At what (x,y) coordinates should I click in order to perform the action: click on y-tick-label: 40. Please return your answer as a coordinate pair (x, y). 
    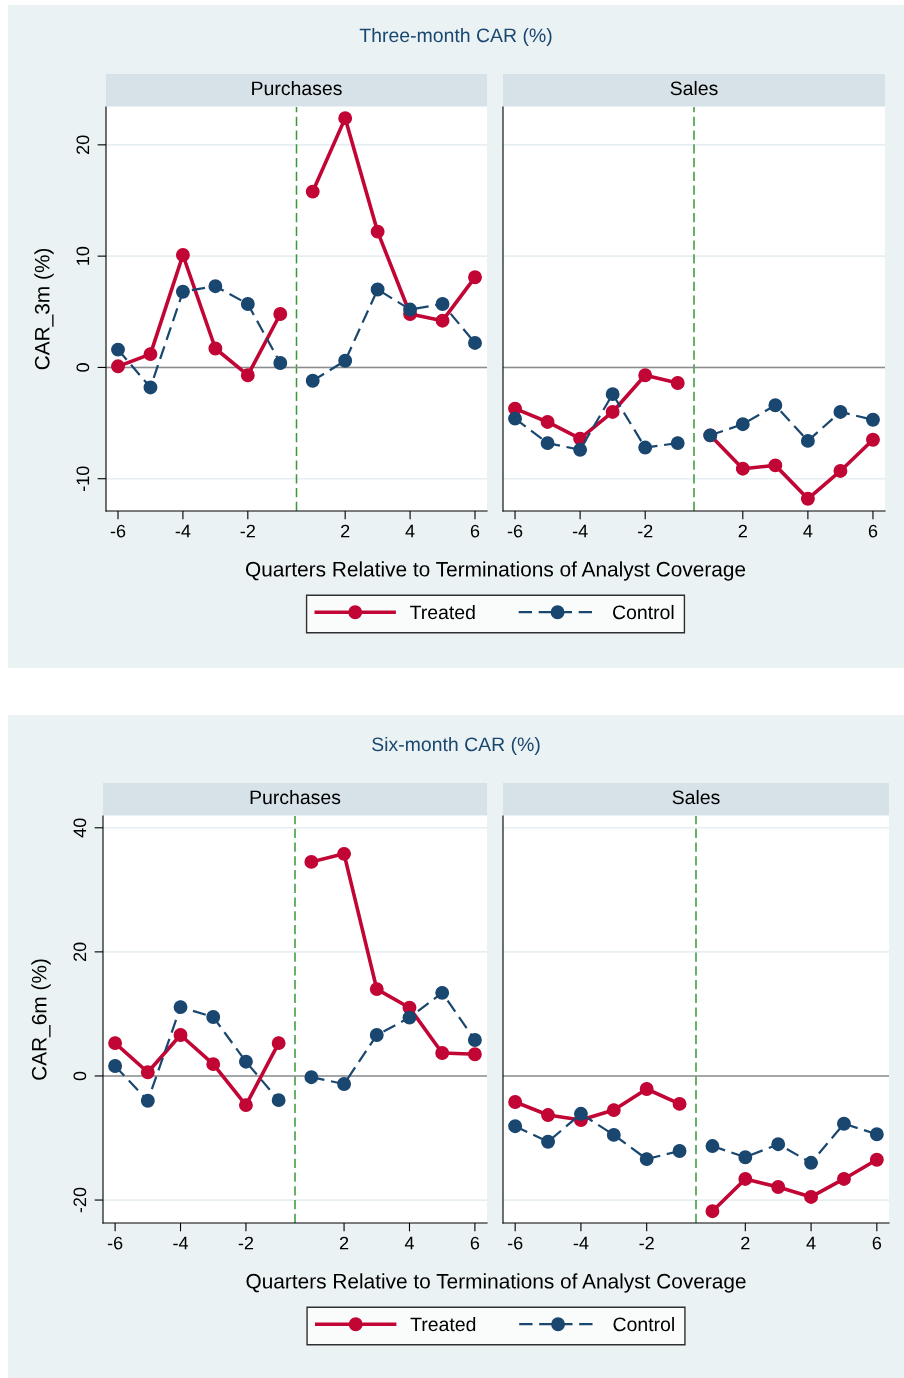
    Looking at the image, I should click on (80, 828).